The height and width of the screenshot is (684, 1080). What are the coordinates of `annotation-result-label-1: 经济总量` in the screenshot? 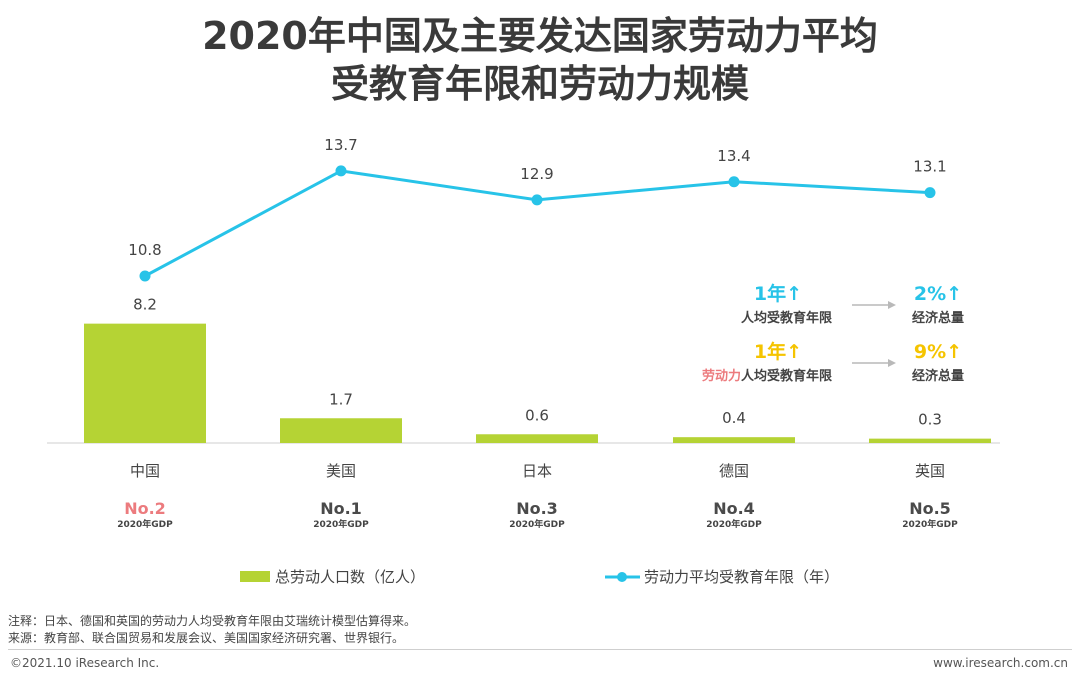 It's located at (938, 318).